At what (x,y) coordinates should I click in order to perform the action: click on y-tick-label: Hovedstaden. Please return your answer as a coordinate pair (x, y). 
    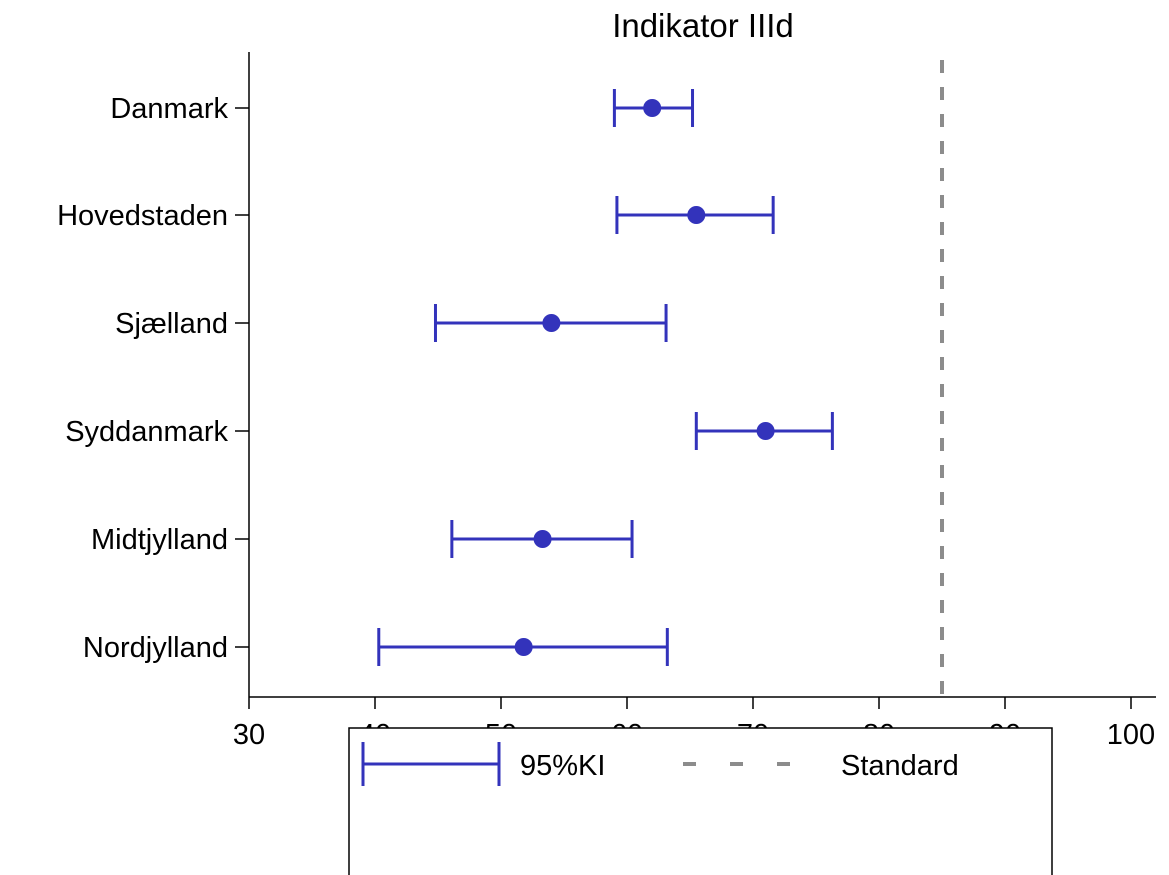
    Looking at the image, I should click on (142, 216).